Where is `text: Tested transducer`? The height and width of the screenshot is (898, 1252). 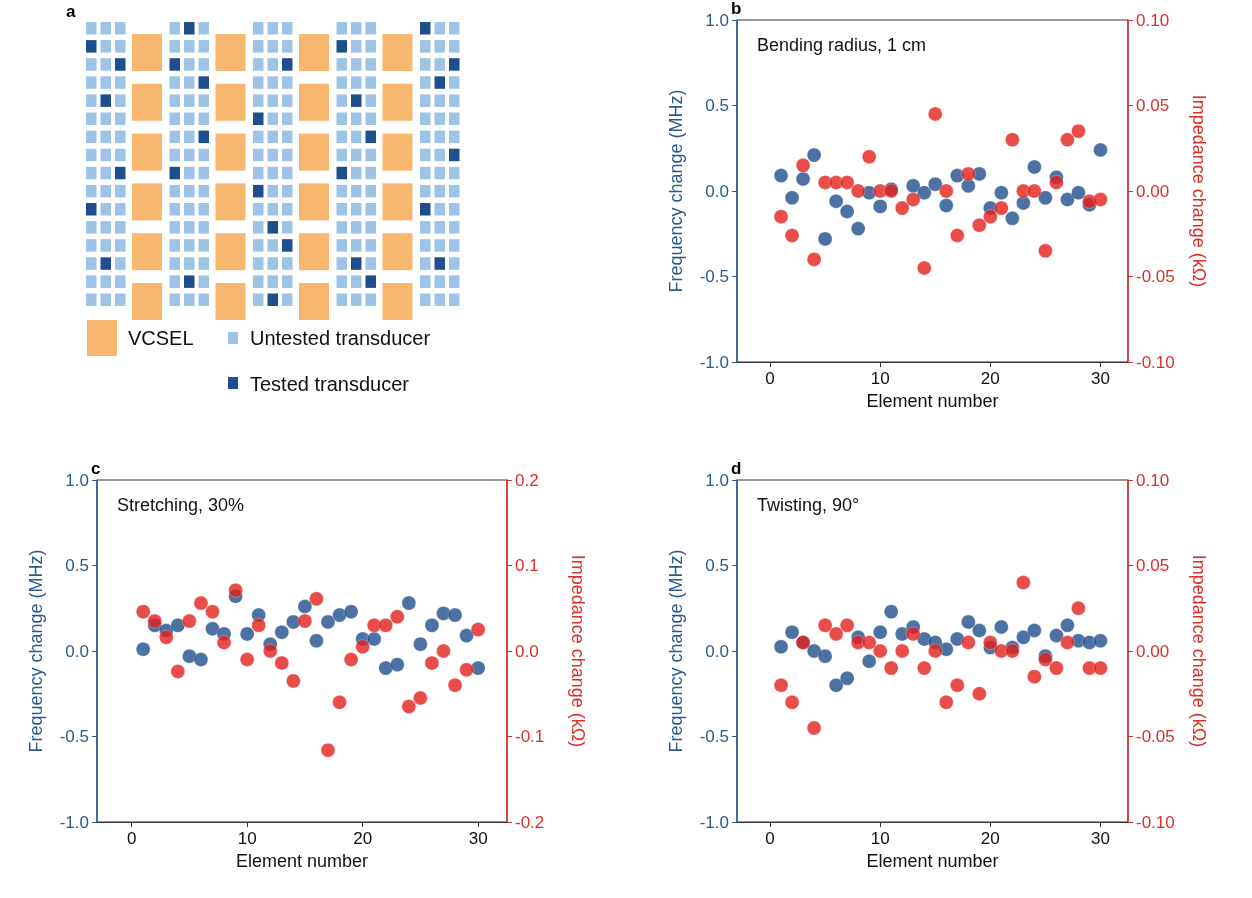 text: Tested transducer is located at coordinates (329, 384).